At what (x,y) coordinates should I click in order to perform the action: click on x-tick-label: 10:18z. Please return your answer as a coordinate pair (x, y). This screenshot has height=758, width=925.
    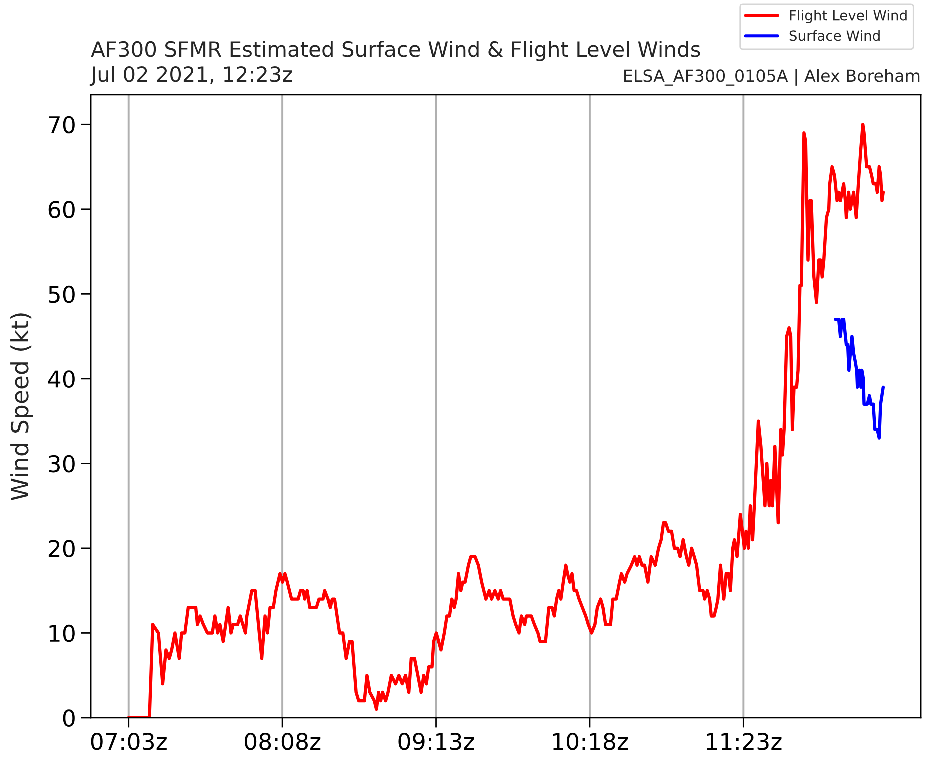
    Looking at the image, I should click on (590, 741).